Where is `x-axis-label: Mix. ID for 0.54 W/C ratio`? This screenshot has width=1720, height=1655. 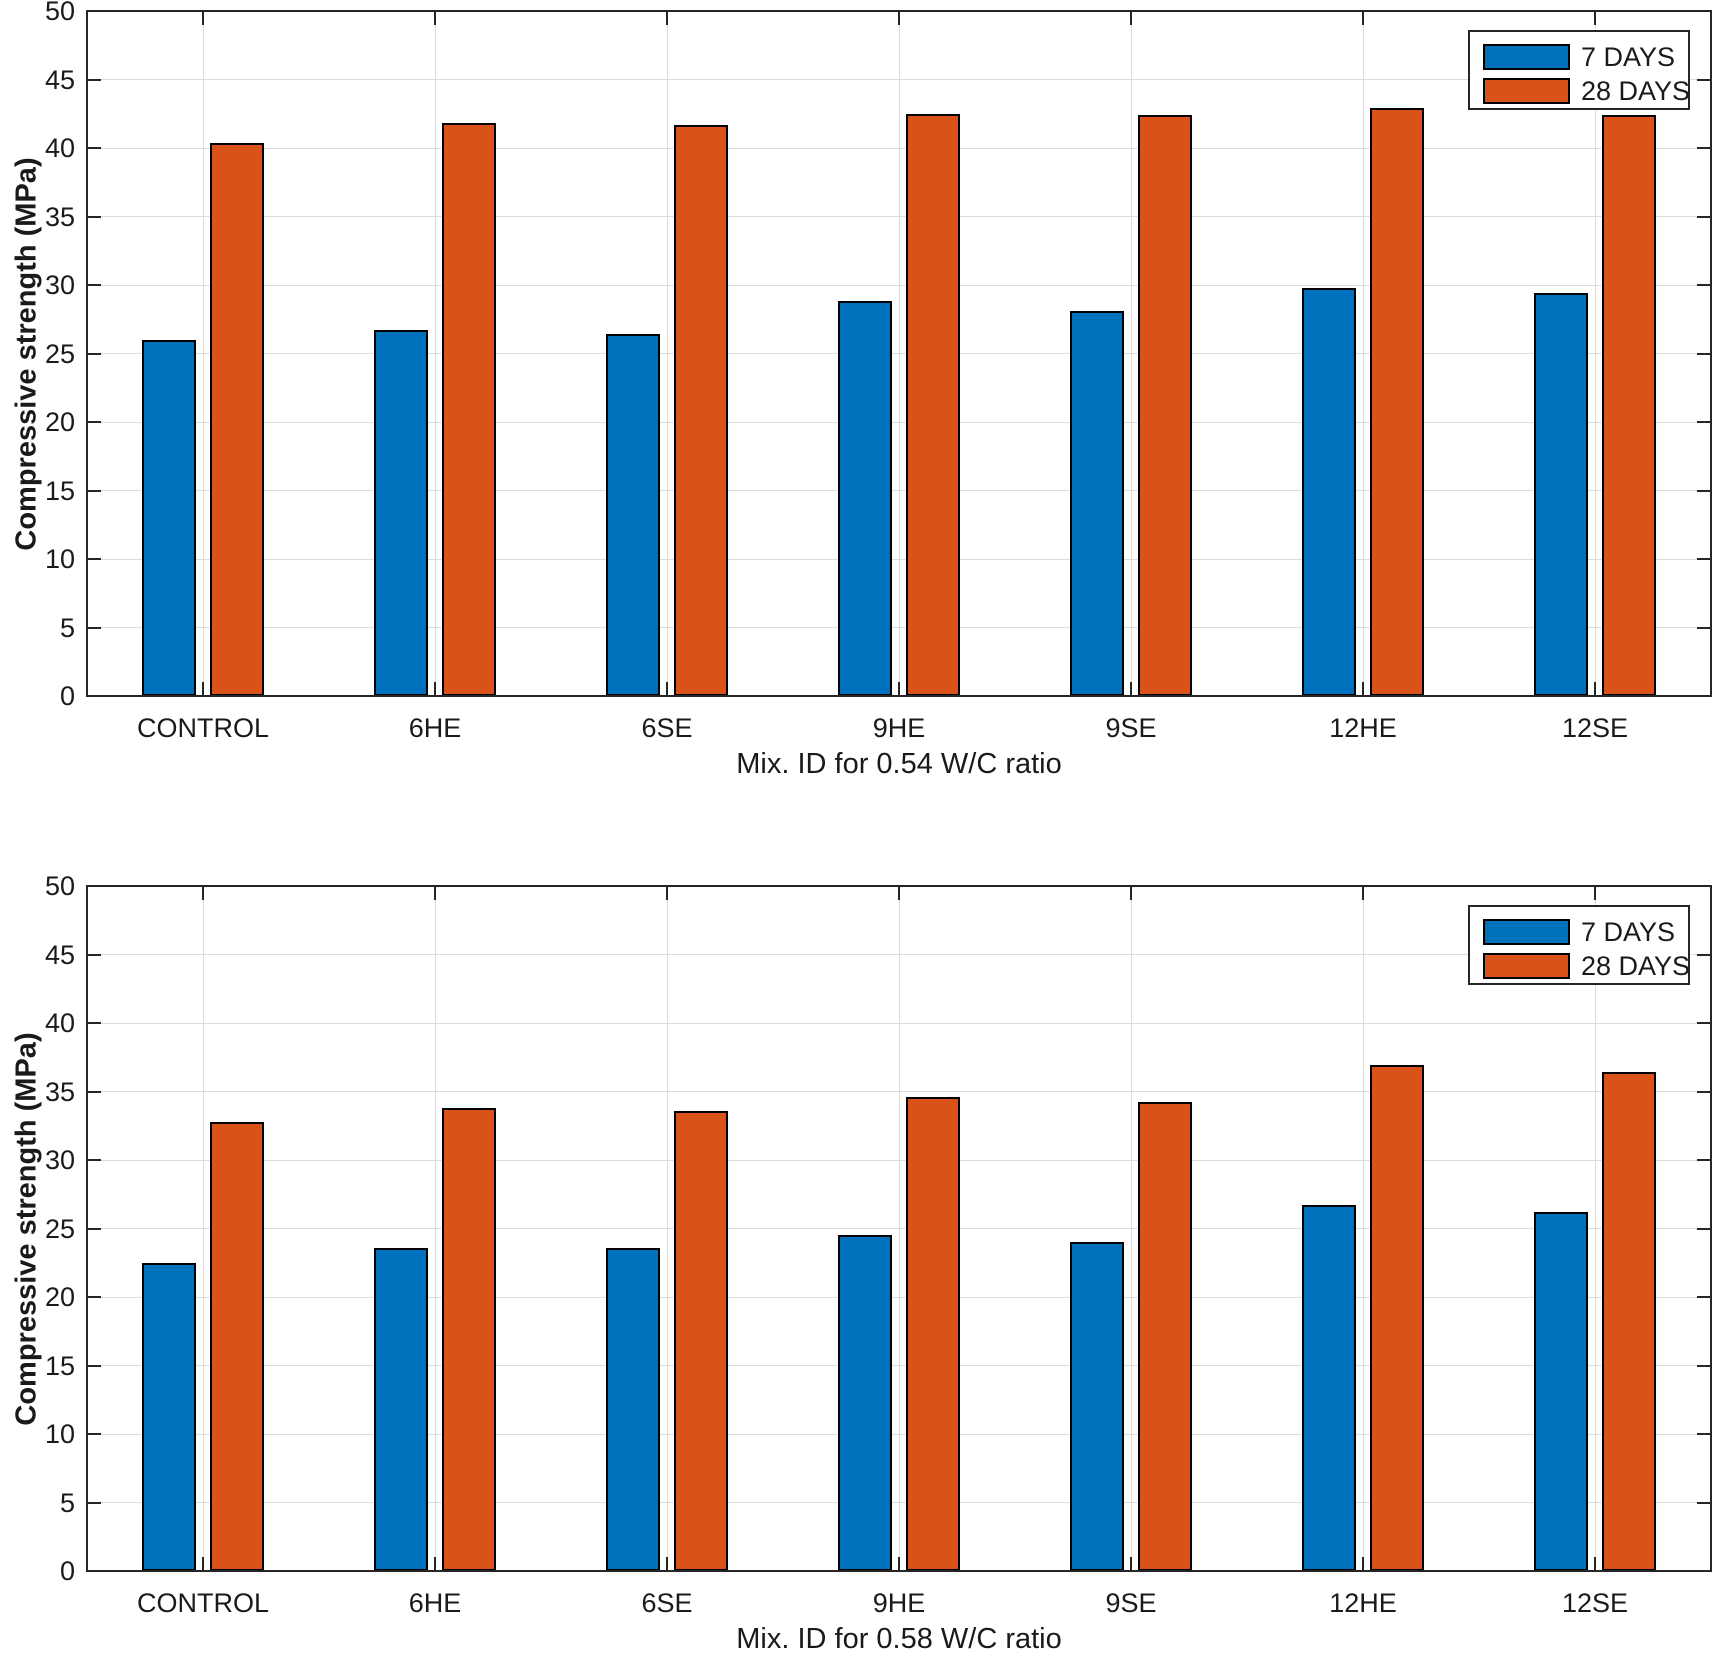
x-axis-label: Mix. ID for 0.54 W/C ratio is located at coordinates (899, 764).